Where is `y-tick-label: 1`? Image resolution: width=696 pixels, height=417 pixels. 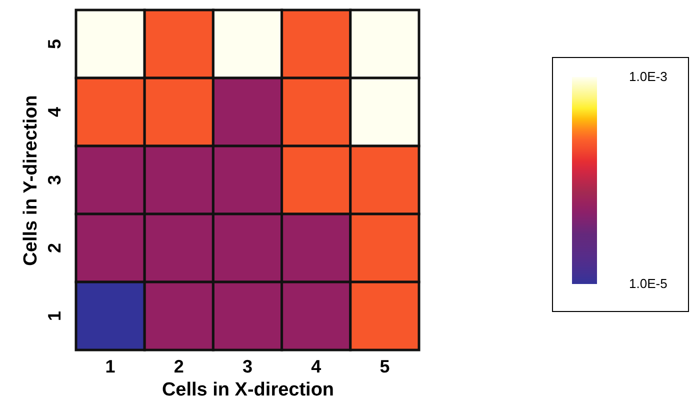 y-tick-label: 1 is located at coordinates (54, 316).